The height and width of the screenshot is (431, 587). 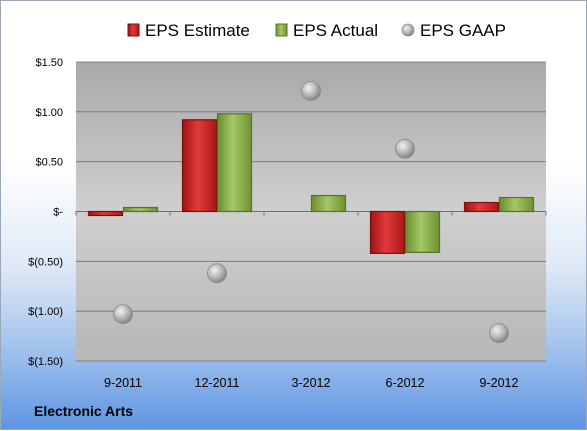 What do you see at coordinates (49, 63) in the screenshot?
I see `y-tick-label: $1.50` at bounding box center [49, 63].